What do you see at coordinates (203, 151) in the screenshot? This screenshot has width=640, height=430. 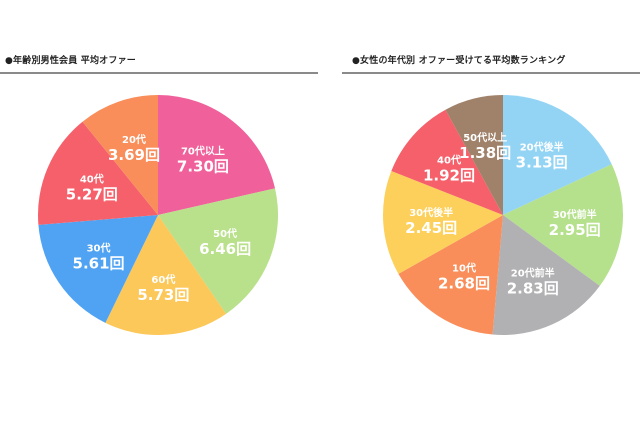 I see `slice-category-label: 70代以上` at bounding box center [203, 151].